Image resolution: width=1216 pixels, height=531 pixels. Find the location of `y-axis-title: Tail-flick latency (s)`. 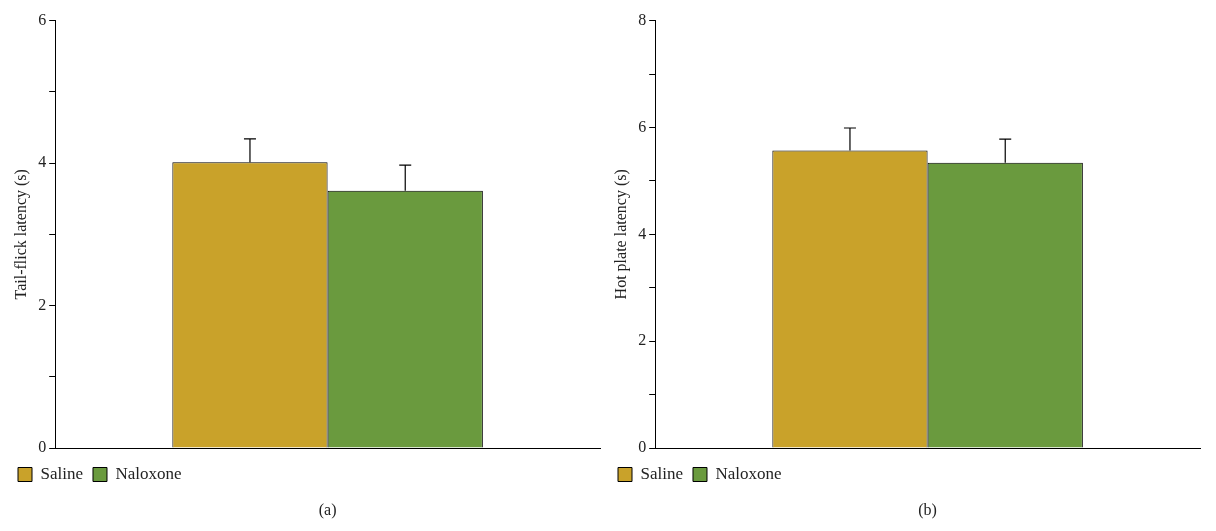

y-axis-title: Tail-flick latency (s) is located at coordinates (20, 234).